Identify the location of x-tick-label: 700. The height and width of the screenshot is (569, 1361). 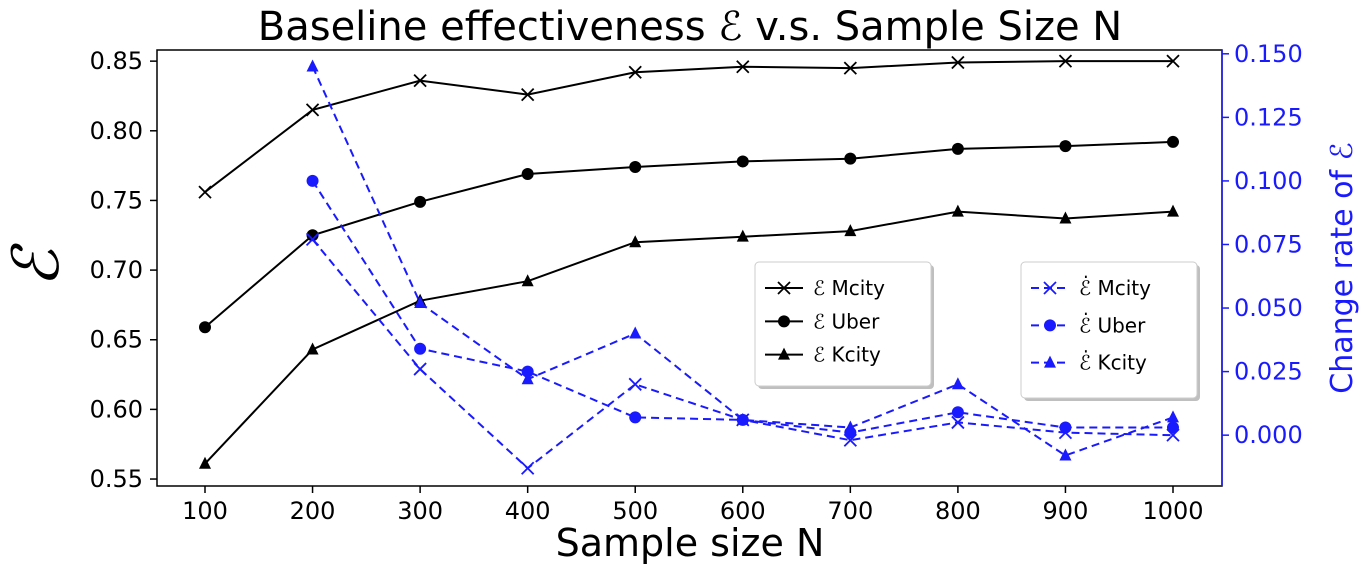
(850, 511).